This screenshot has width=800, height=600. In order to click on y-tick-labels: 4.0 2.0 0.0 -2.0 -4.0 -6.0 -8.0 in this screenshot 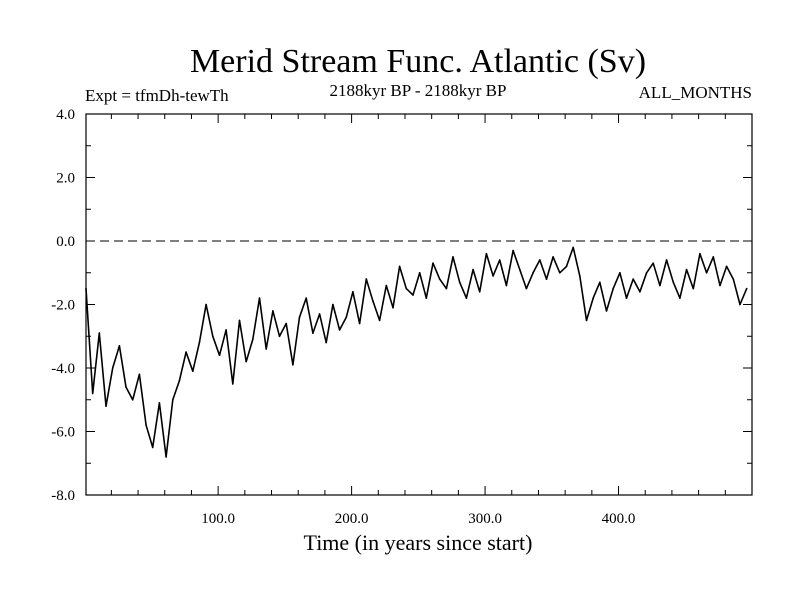, I will do `click(63, 305)`.